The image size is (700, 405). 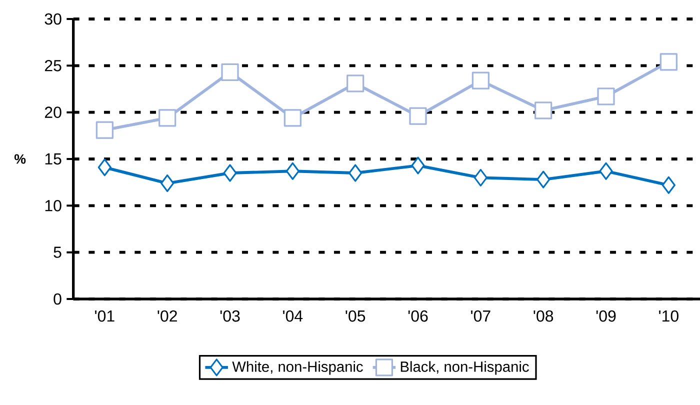 What do you see at coordinates (668, 316) in the screenshot?
I see `x-tick-label: '10` at bounding box center [668, 316].